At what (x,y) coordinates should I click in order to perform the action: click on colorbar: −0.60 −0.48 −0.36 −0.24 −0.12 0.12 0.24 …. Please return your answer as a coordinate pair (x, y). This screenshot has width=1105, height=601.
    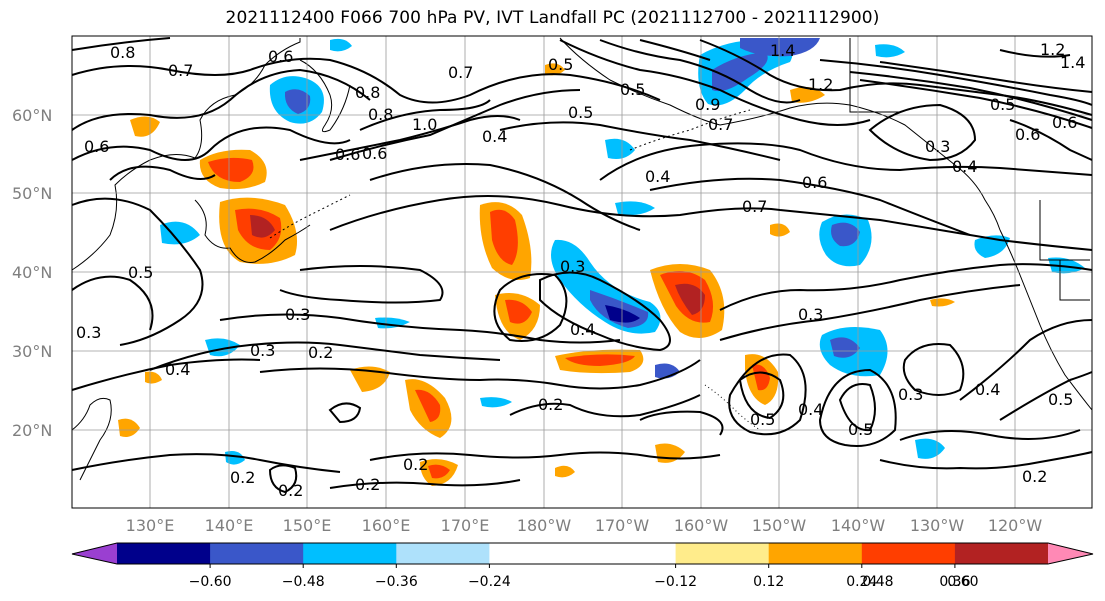
    Looking at the image, I should click on (582, 566).